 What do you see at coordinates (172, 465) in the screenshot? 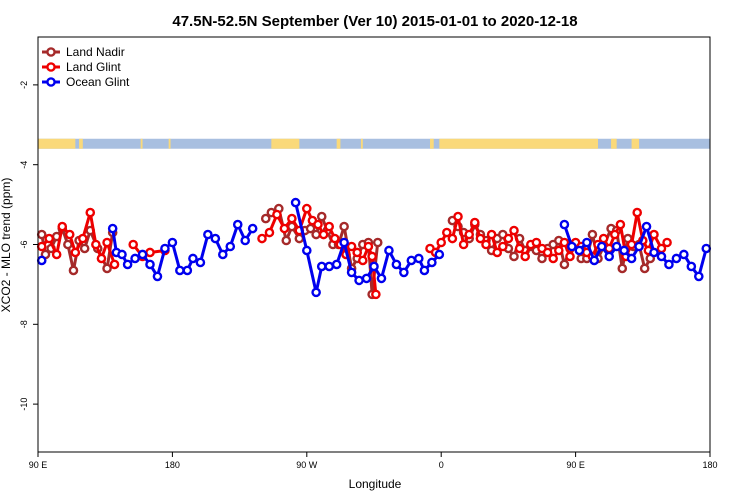
I see `x-tick-label: 180` at bounding box center [172, 465].